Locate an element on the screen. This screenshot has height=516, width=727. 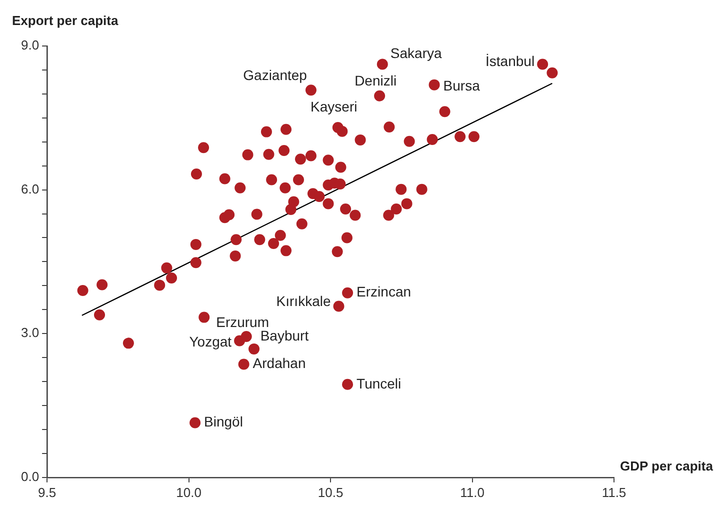
y-tick-label: 6.0 is located at coordinates (30, 188).